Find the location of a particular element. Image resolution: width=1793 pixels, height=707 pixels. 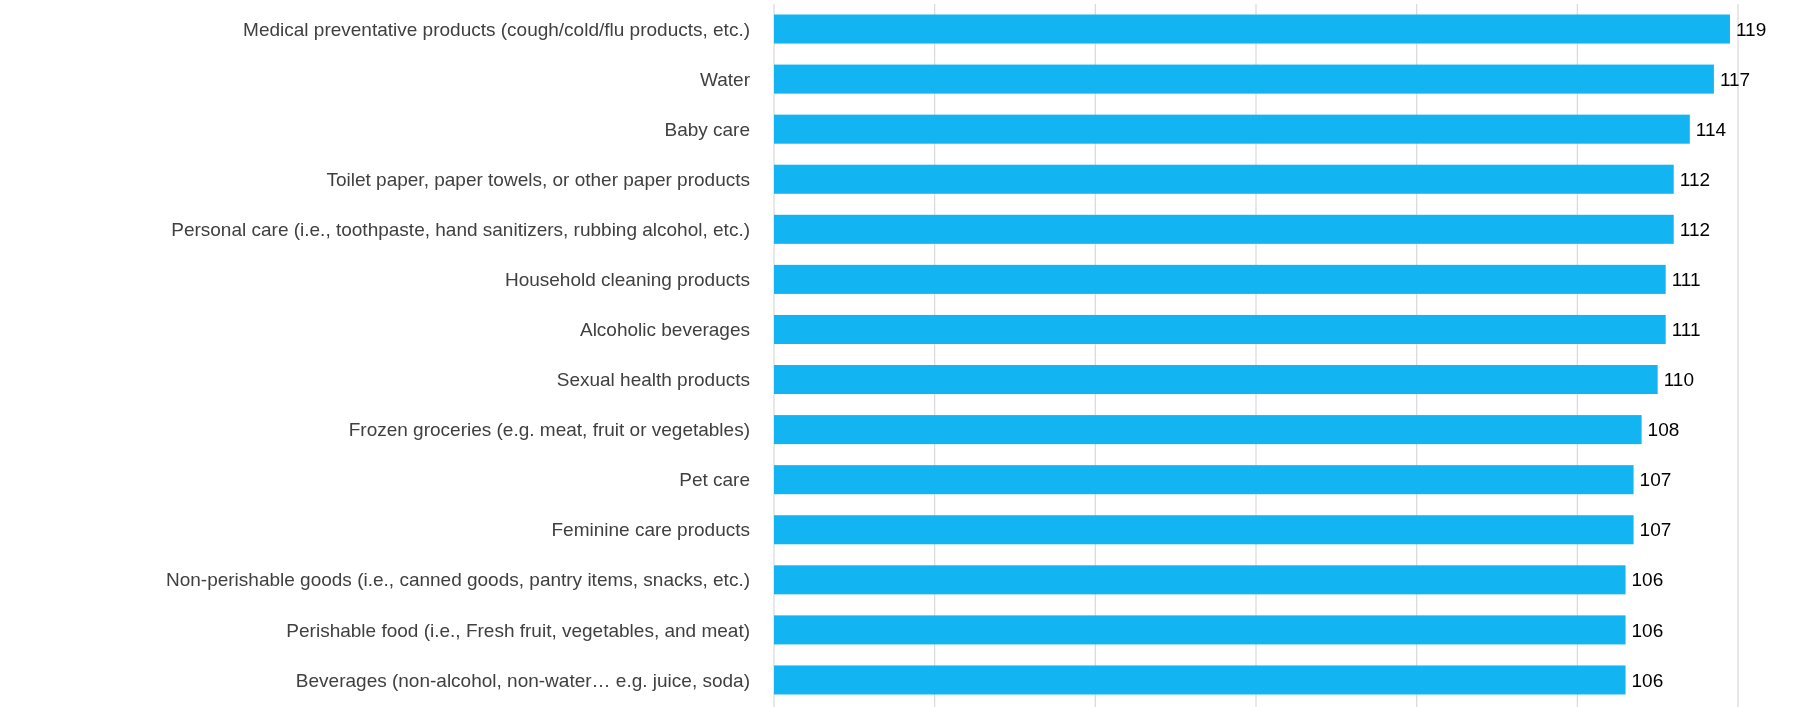

y-tick-label: Sexual health products is located at coordinates (653, 380).